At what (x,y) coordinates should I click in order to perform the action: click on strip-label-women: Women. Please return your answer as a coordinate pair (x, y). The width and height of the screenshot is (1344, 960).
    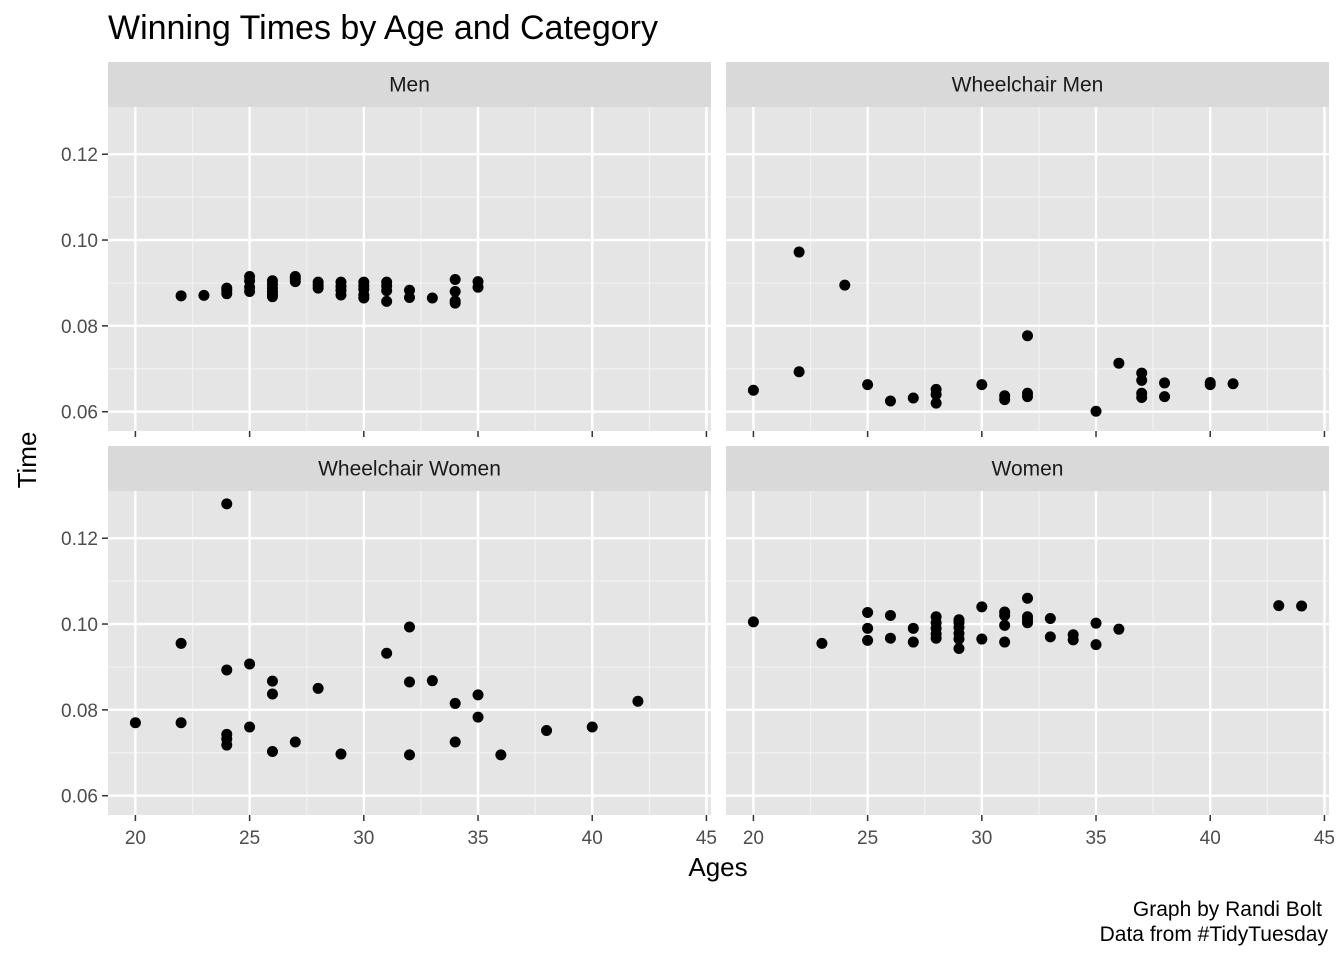
    Looking at the image, I should click on (1028, 469).